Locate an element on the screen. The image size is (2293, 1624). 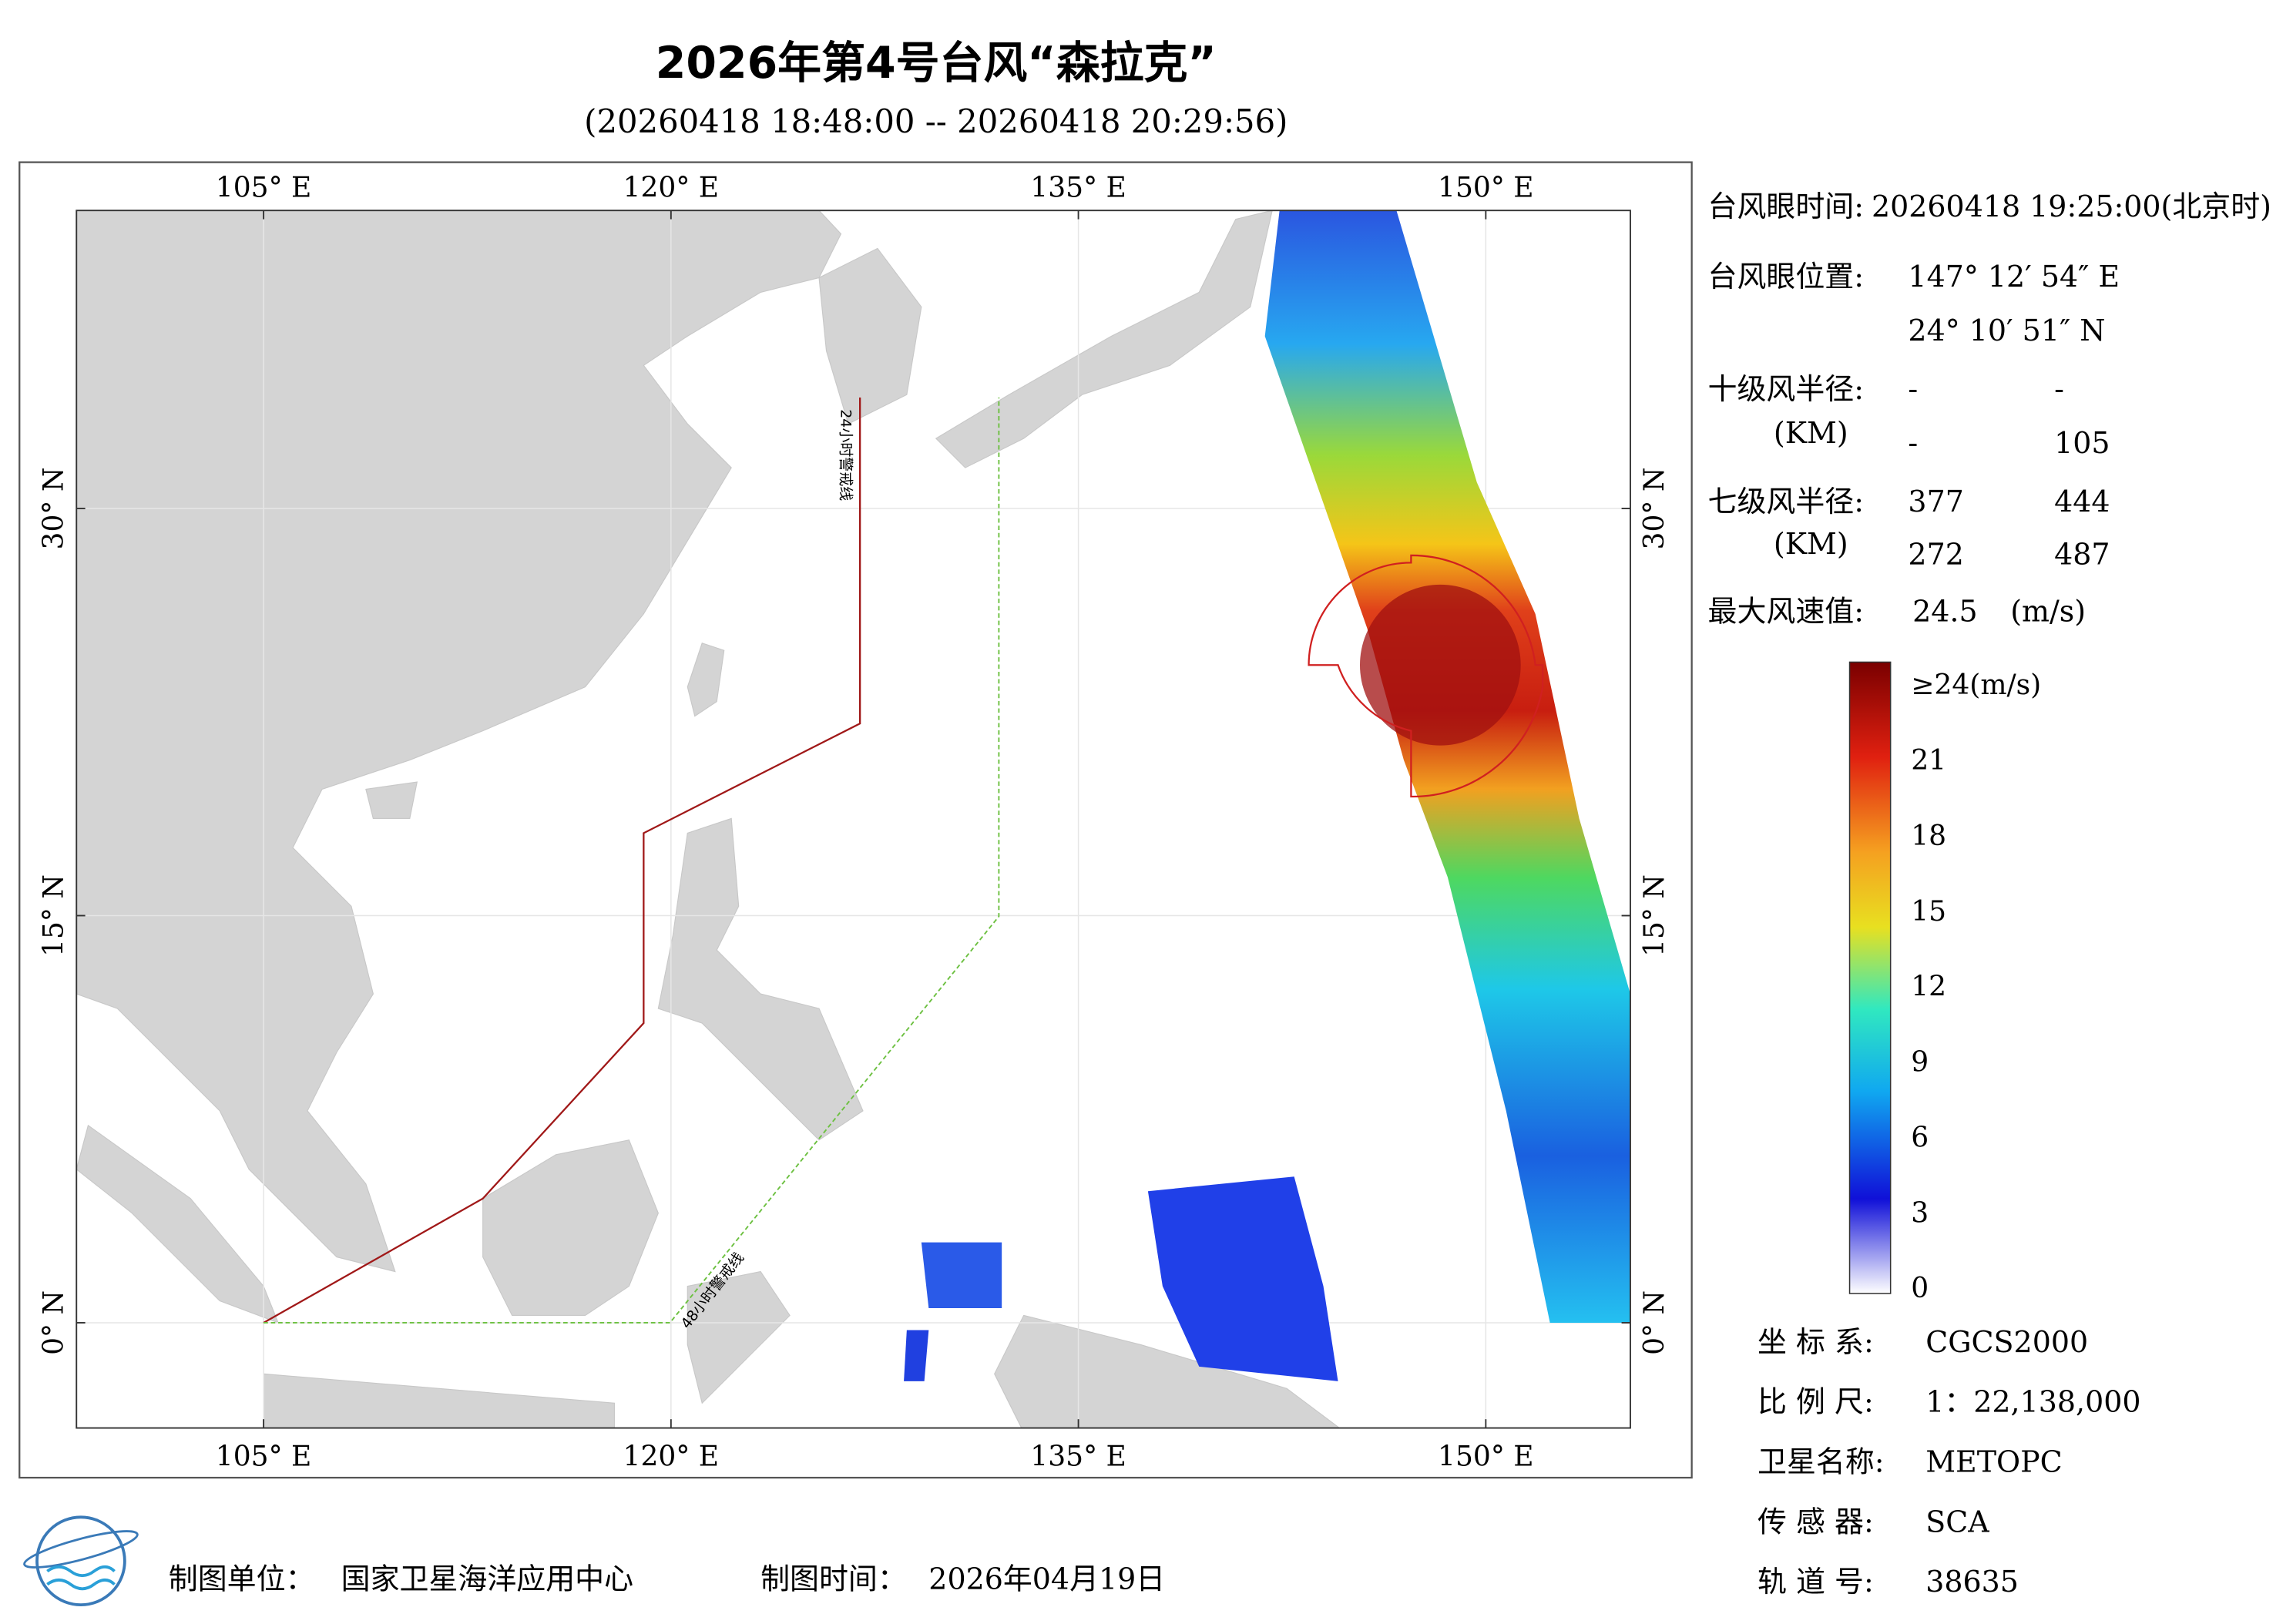
wind-core is located at coordinates (1440, 665).